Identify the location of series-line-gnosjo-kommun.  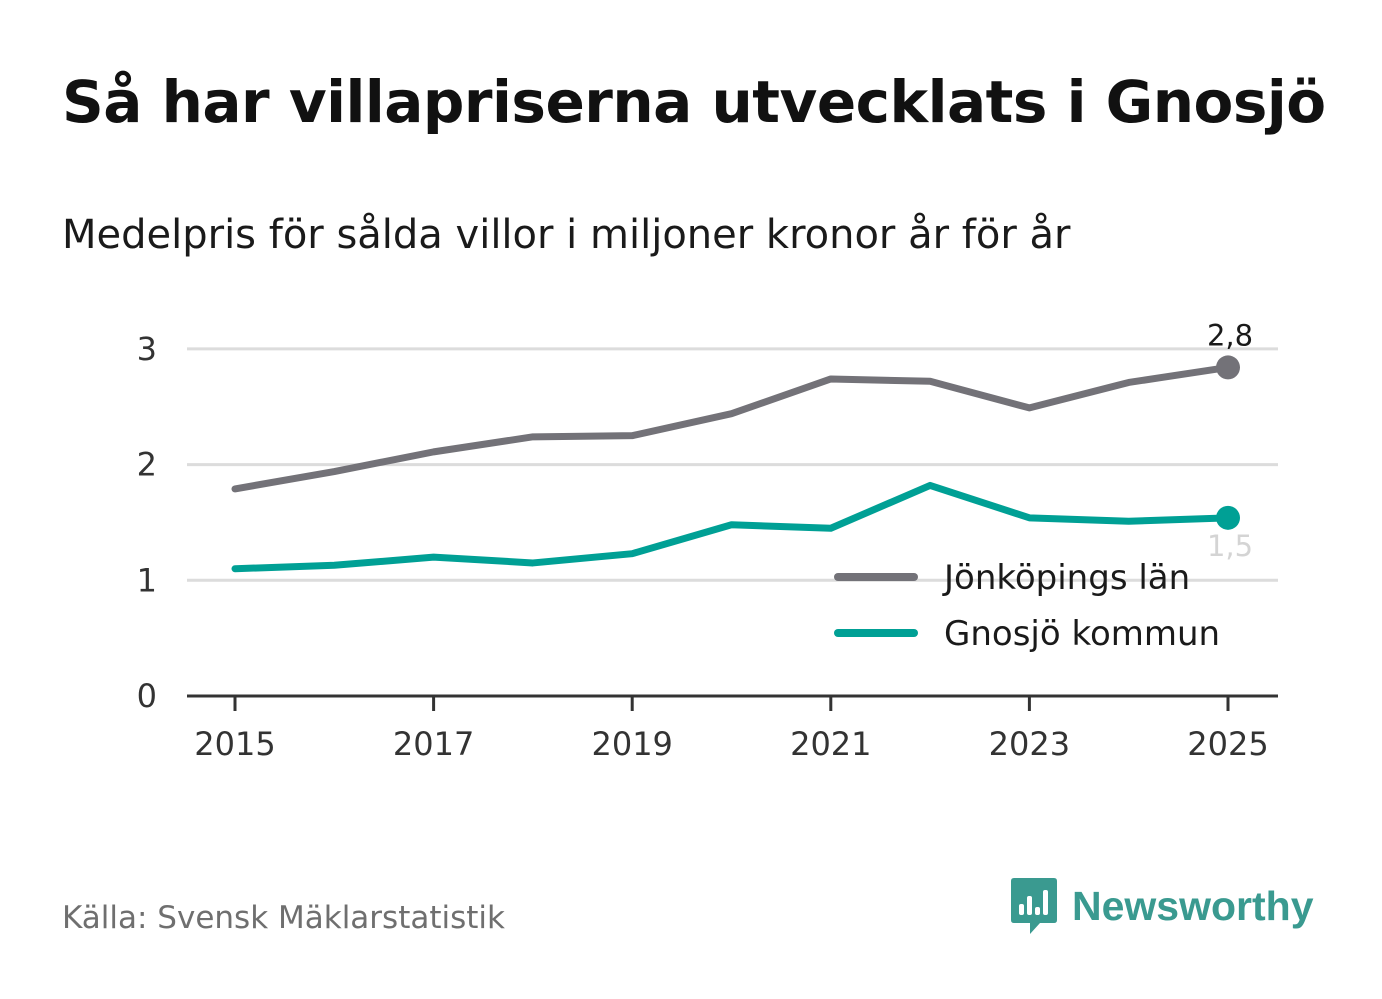
(731, 527).